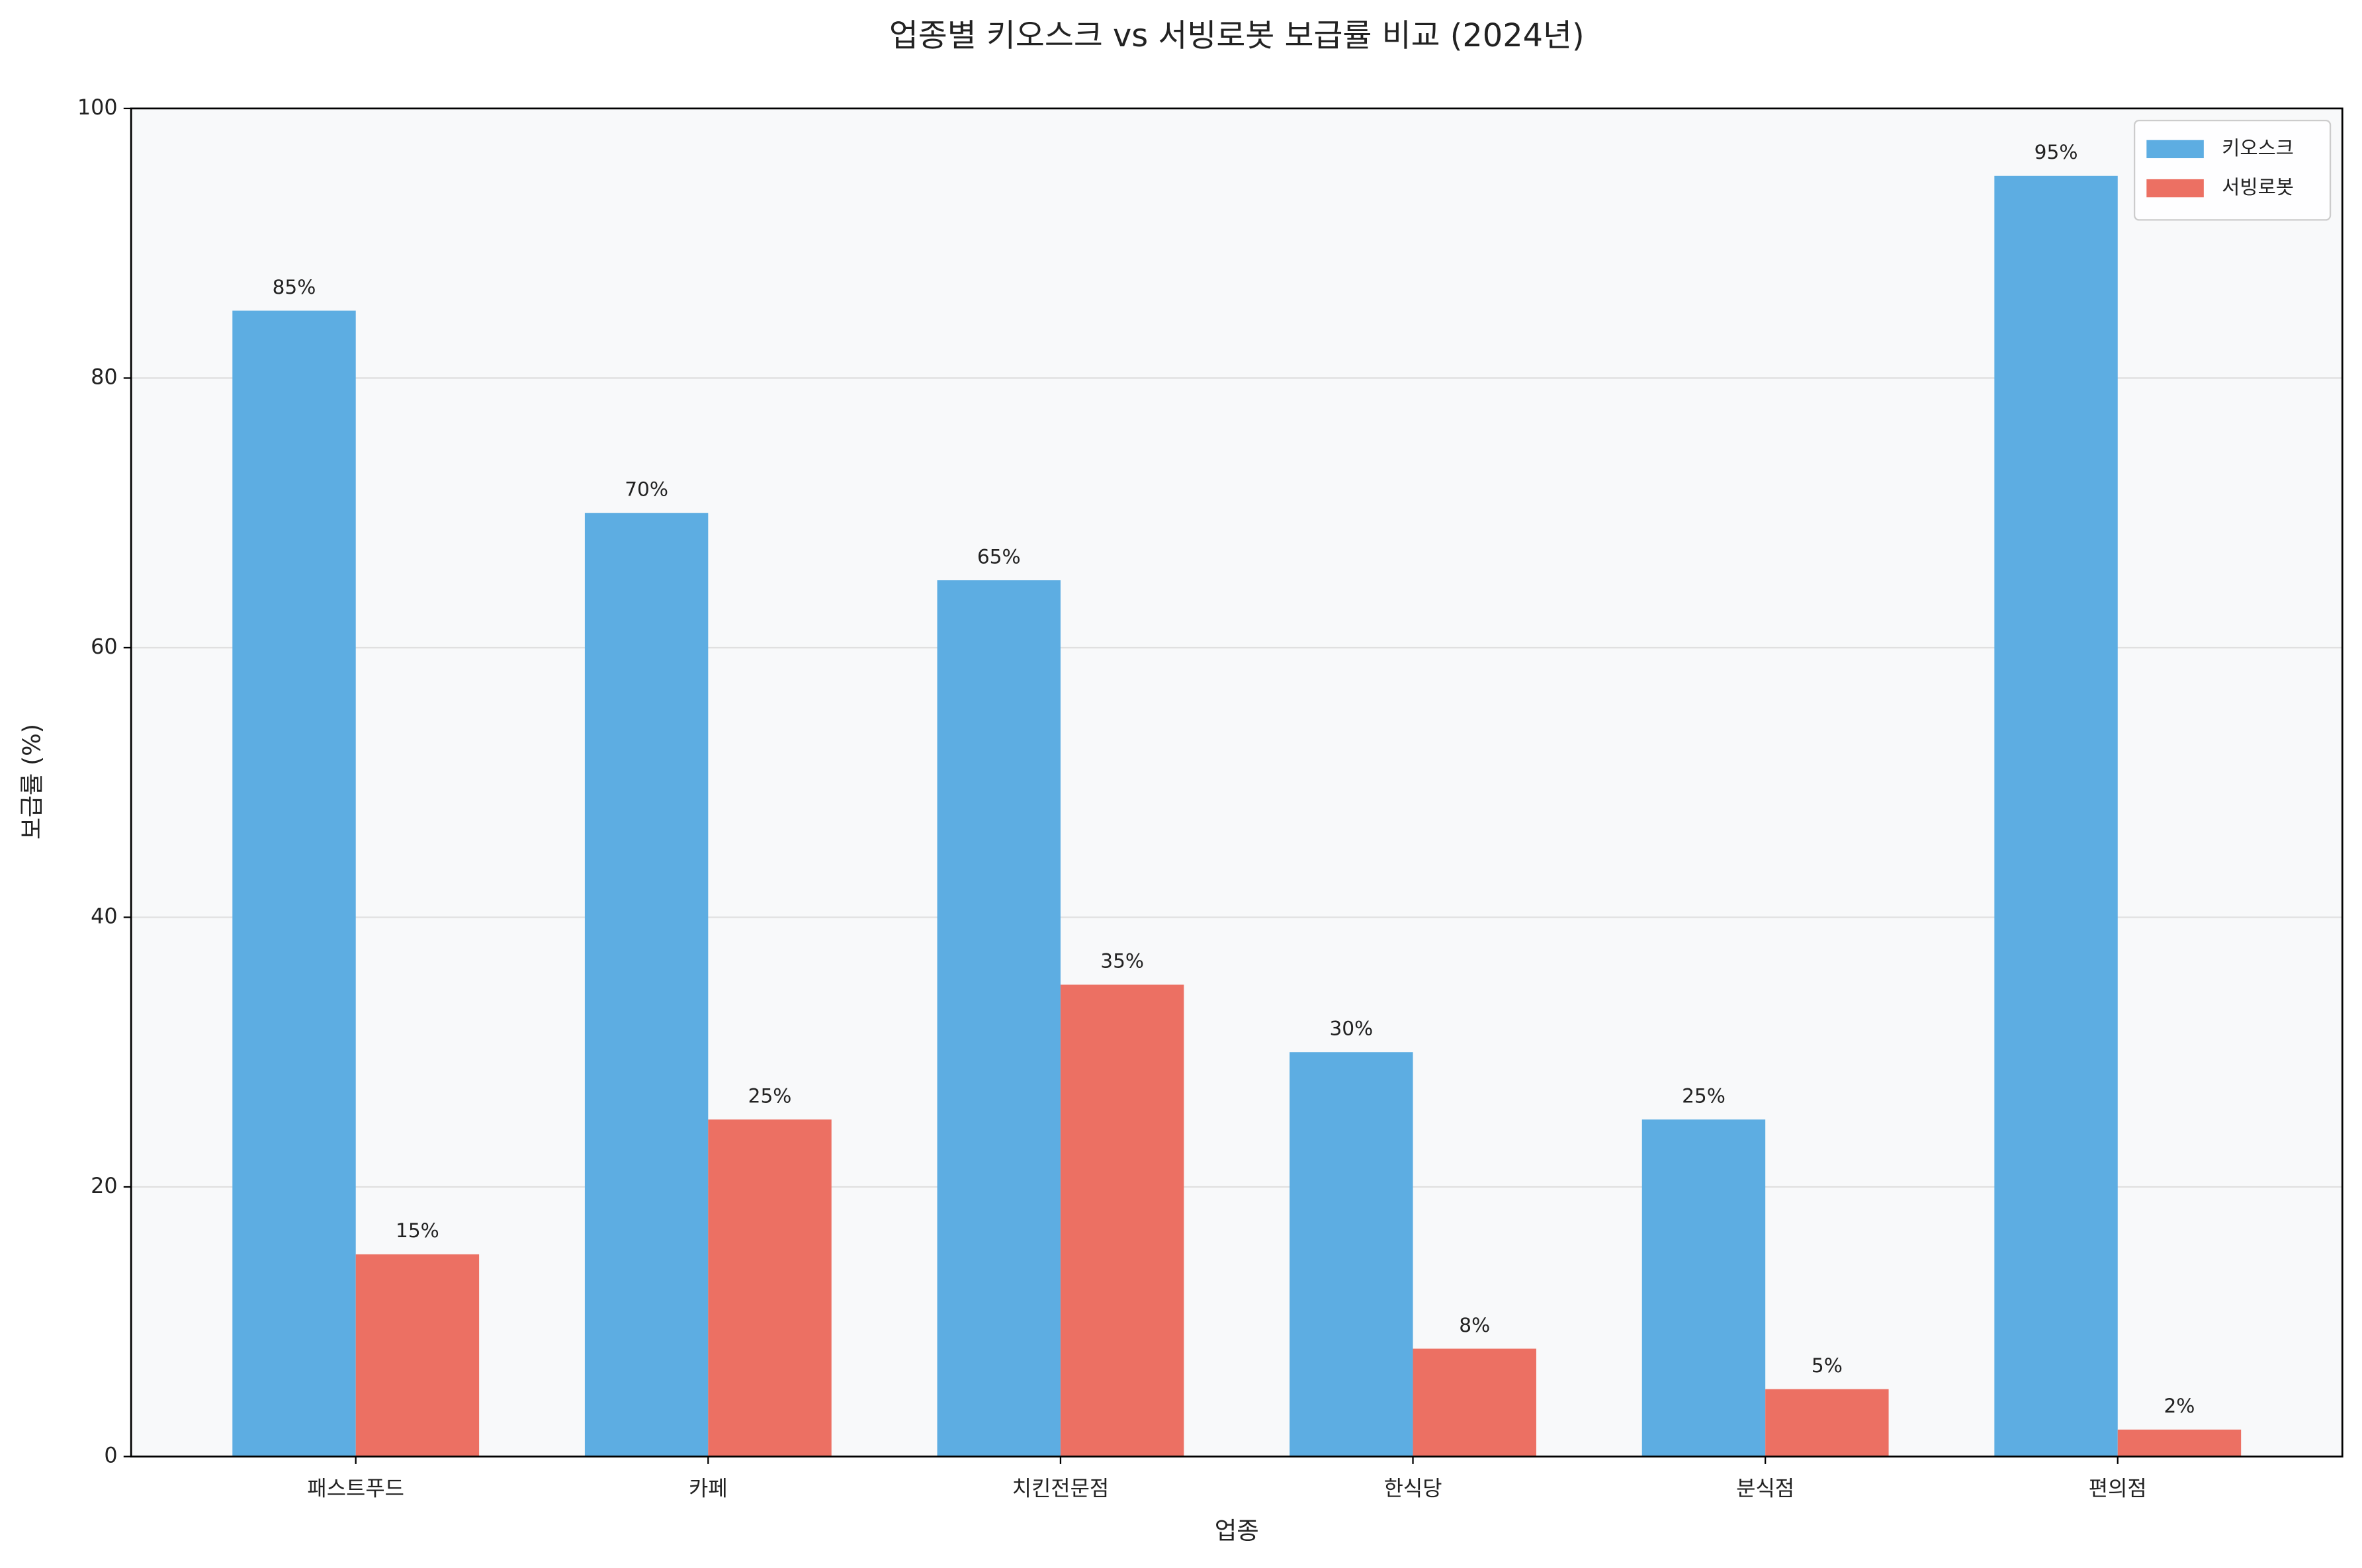 Image resolution: width=2362 pixels, height=1568 pixels. Describe the element at coordinates (32, 782) in the screenshot. I see `y-axis-label: 보급률 (%)` at that location.